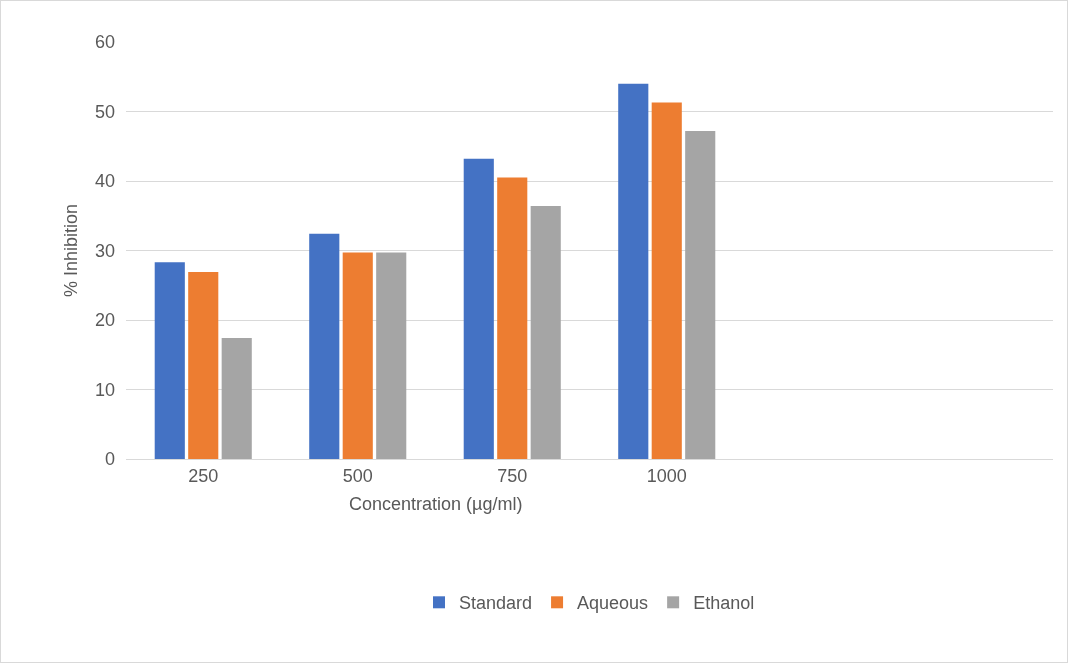  Describe the element at coordinates (724, 603) in the screenshot. I see `legend-label: Ethanol` at that location.